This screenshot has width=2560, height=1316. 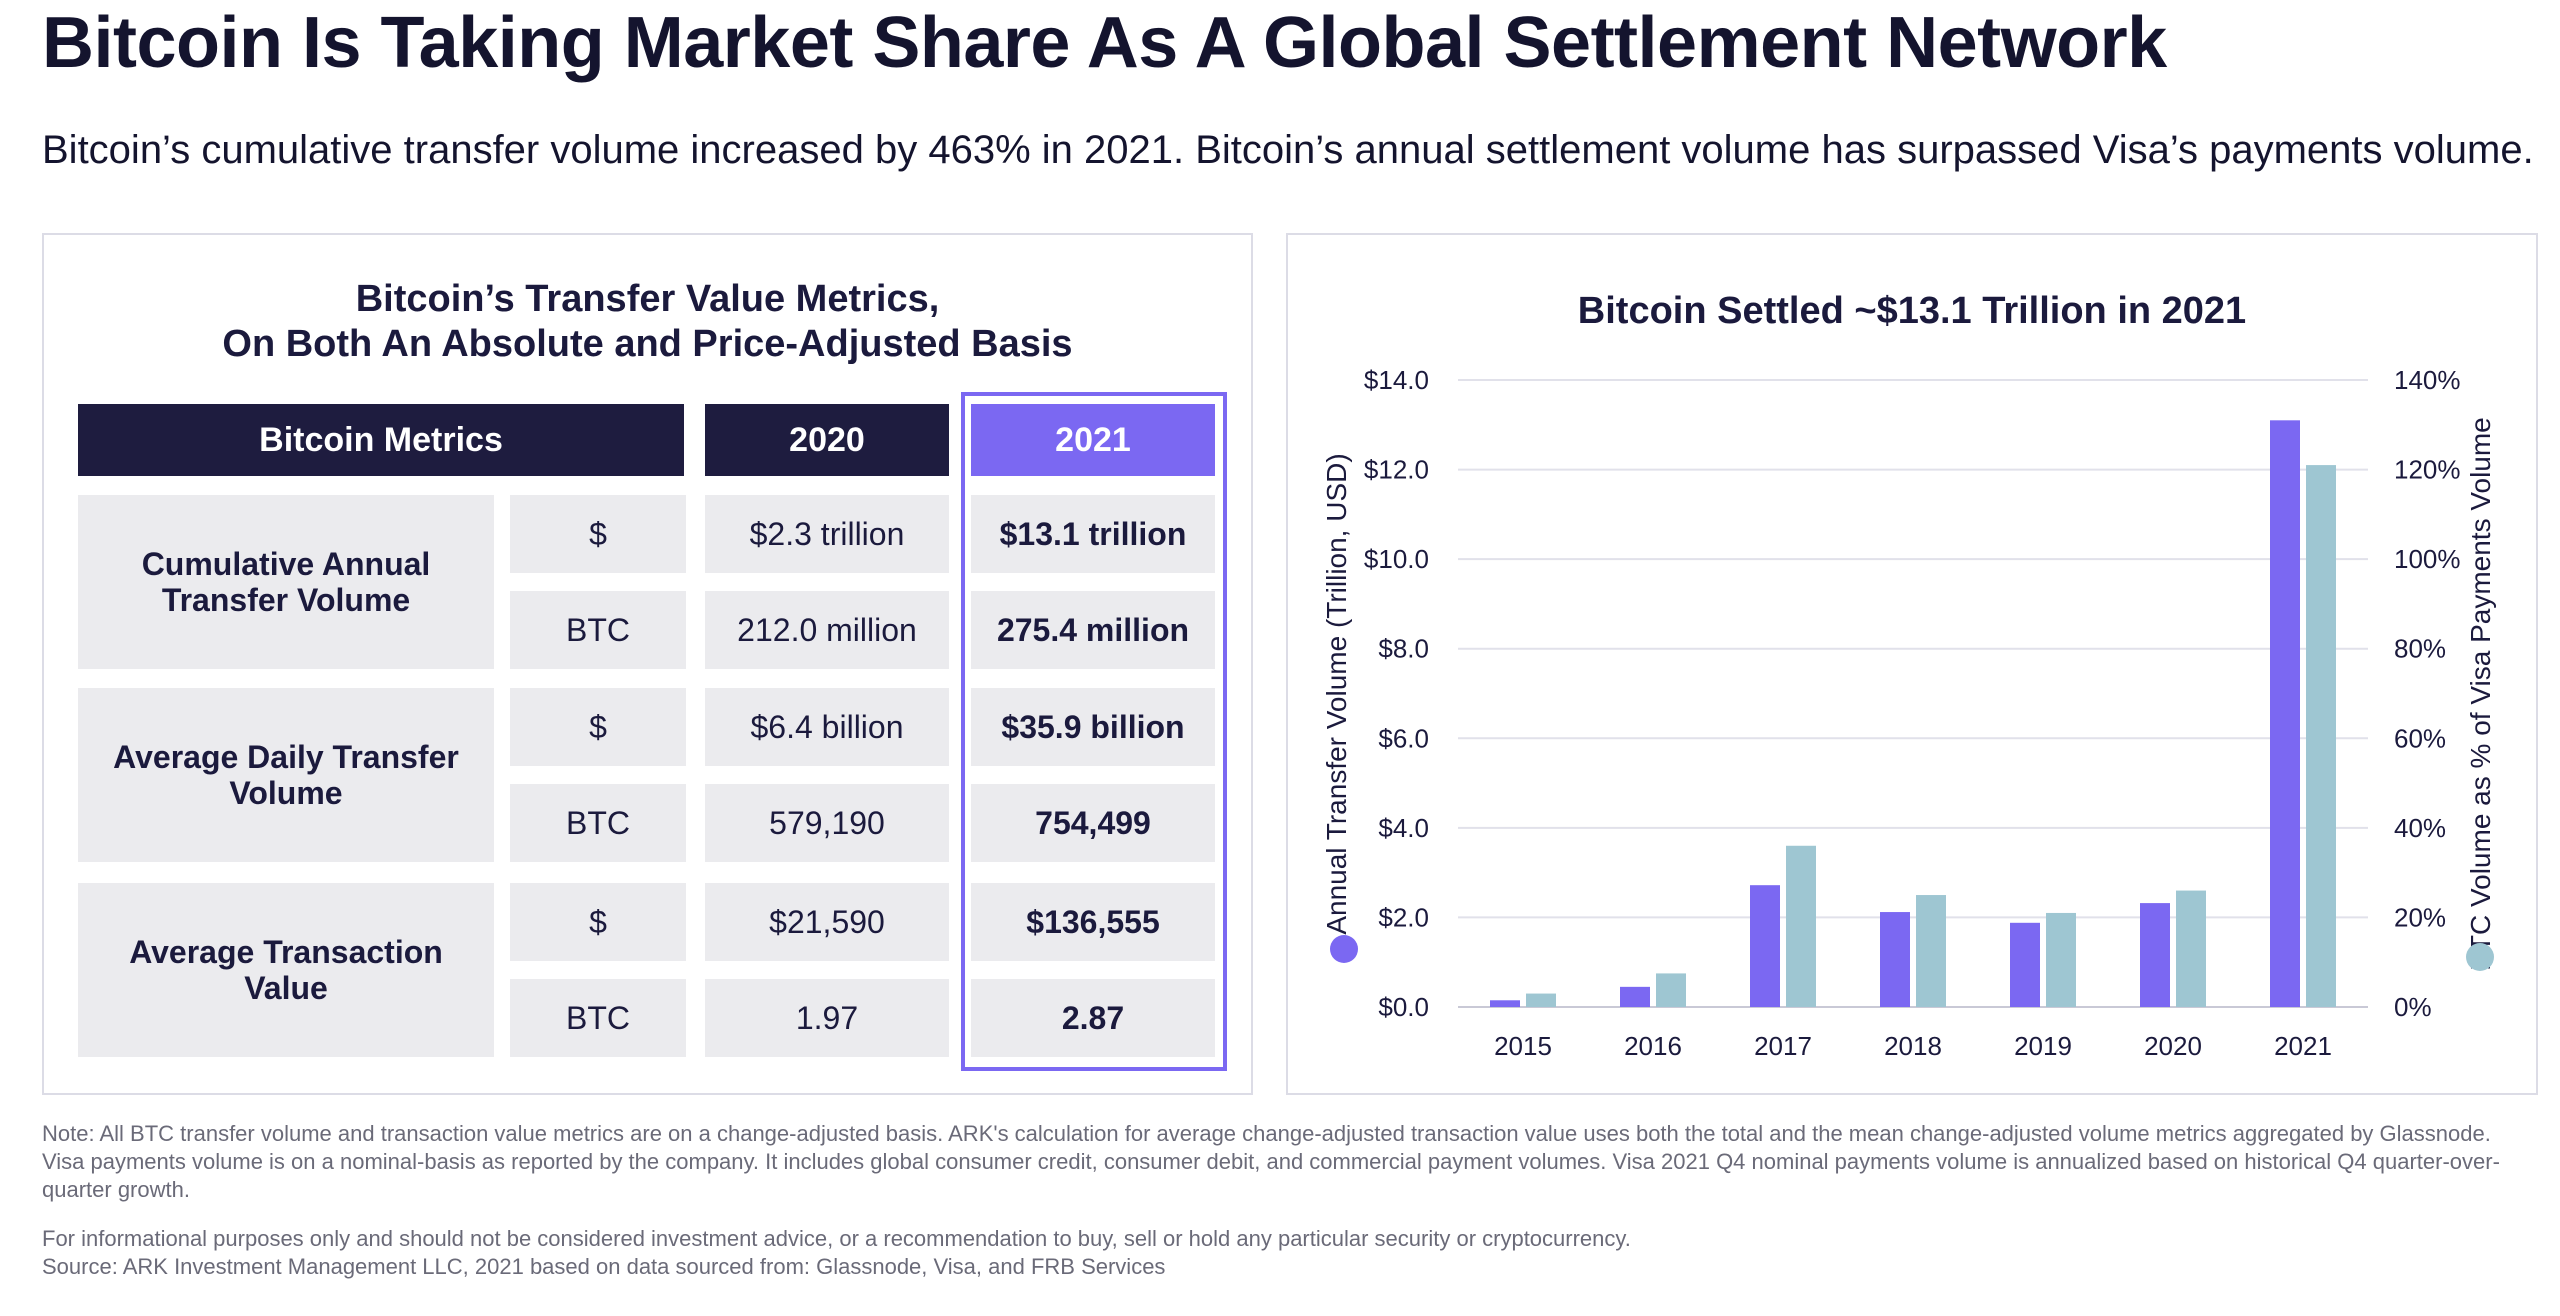 I want to click on y2-tick-label: 20%, so click(x=2420, y=917).